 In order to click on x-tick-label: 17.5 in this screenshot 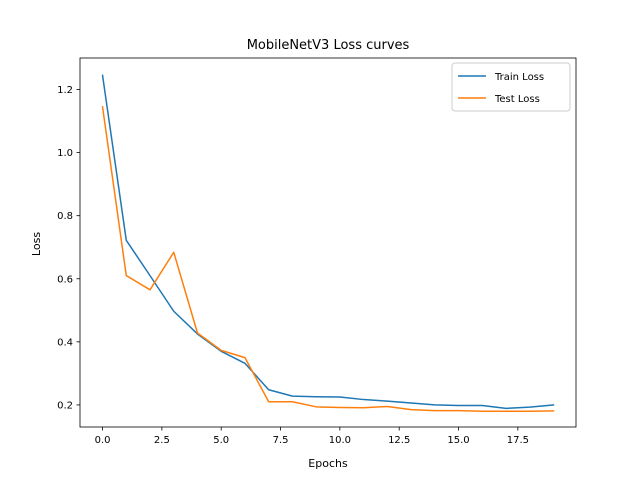, I will do `click(518, 440)`.